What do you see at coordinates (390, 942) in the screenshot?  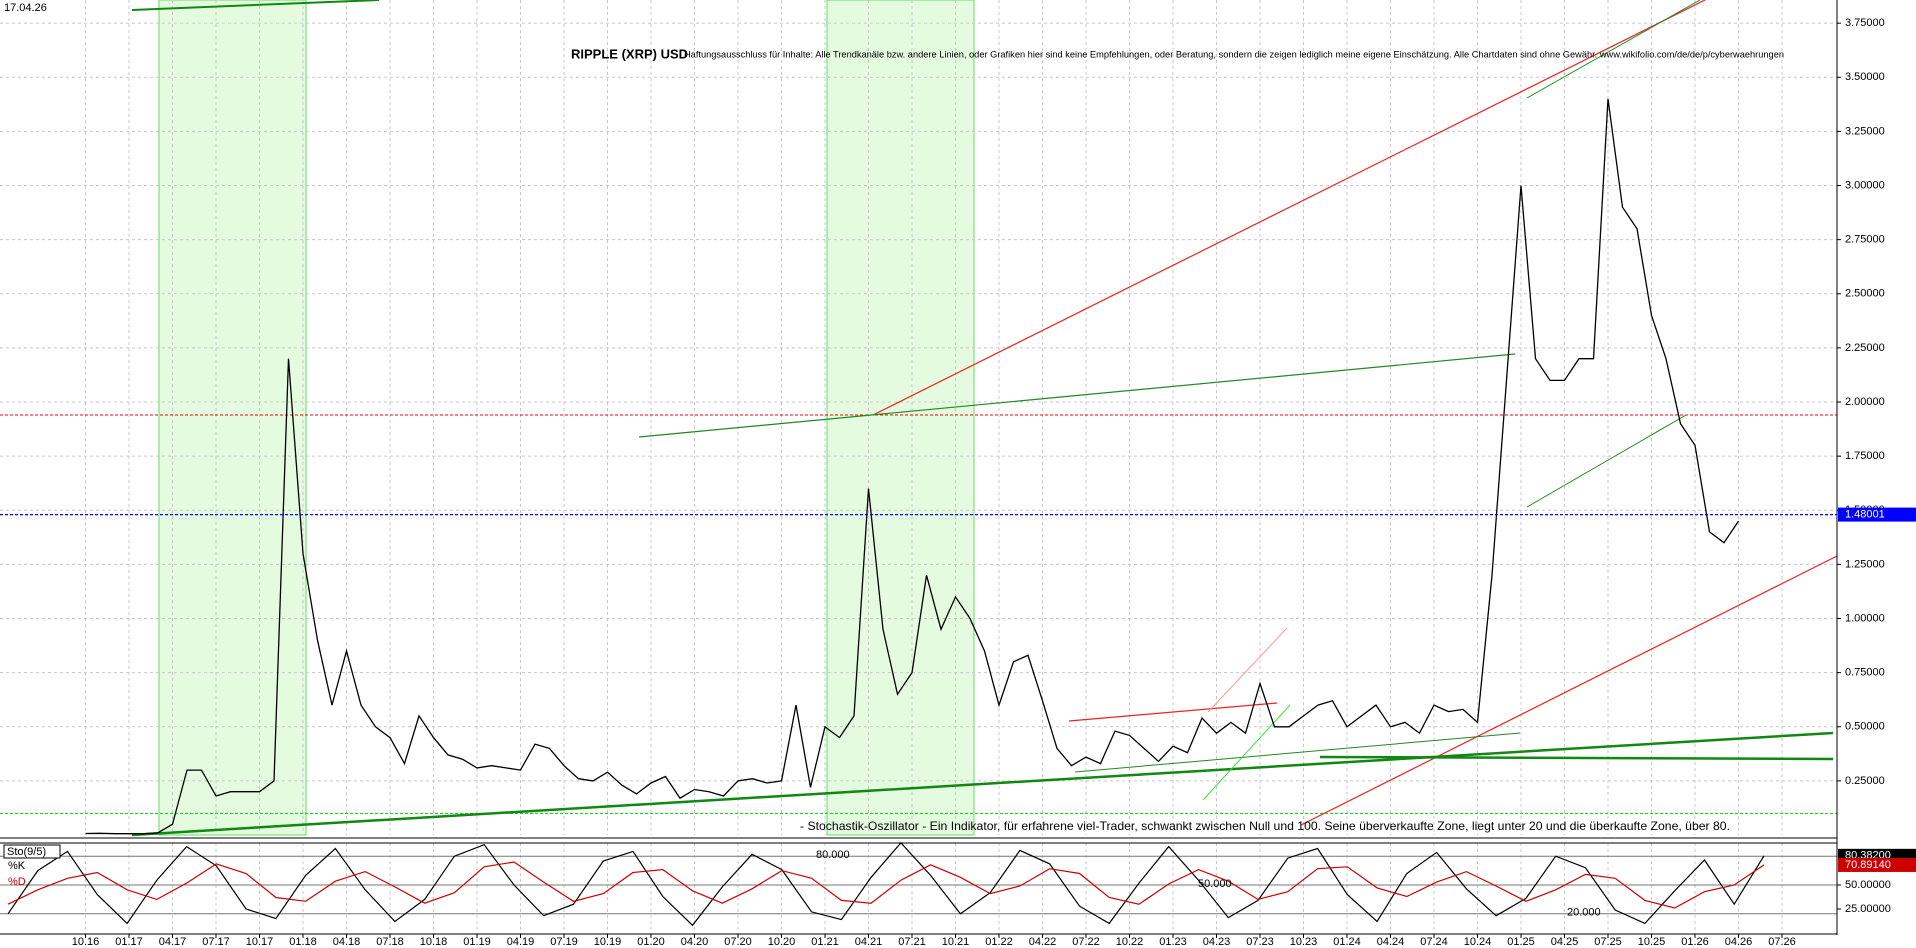 I see `x-tick-label: 07.18` at bounding box center [390, 942].